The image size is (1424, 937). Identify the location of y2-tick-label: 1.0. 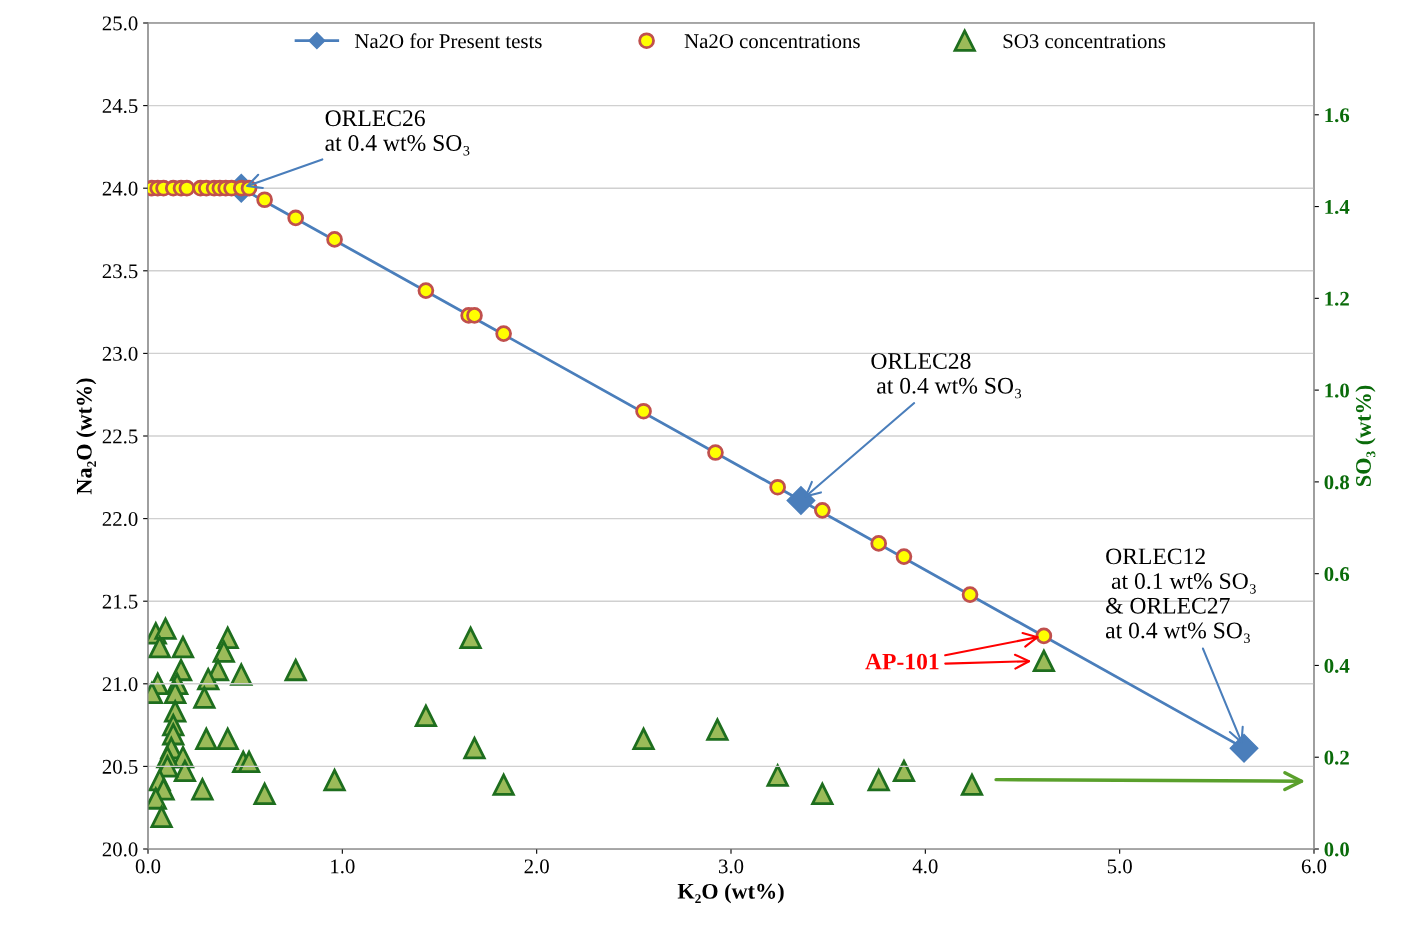
(1337, 390).